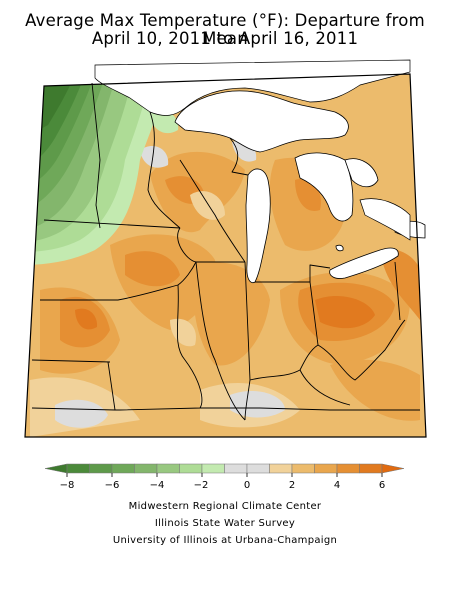  What do you see at coordinates (324, 187) in the screenshot?
I see `lake-huron` at bounding box center [324, 187].